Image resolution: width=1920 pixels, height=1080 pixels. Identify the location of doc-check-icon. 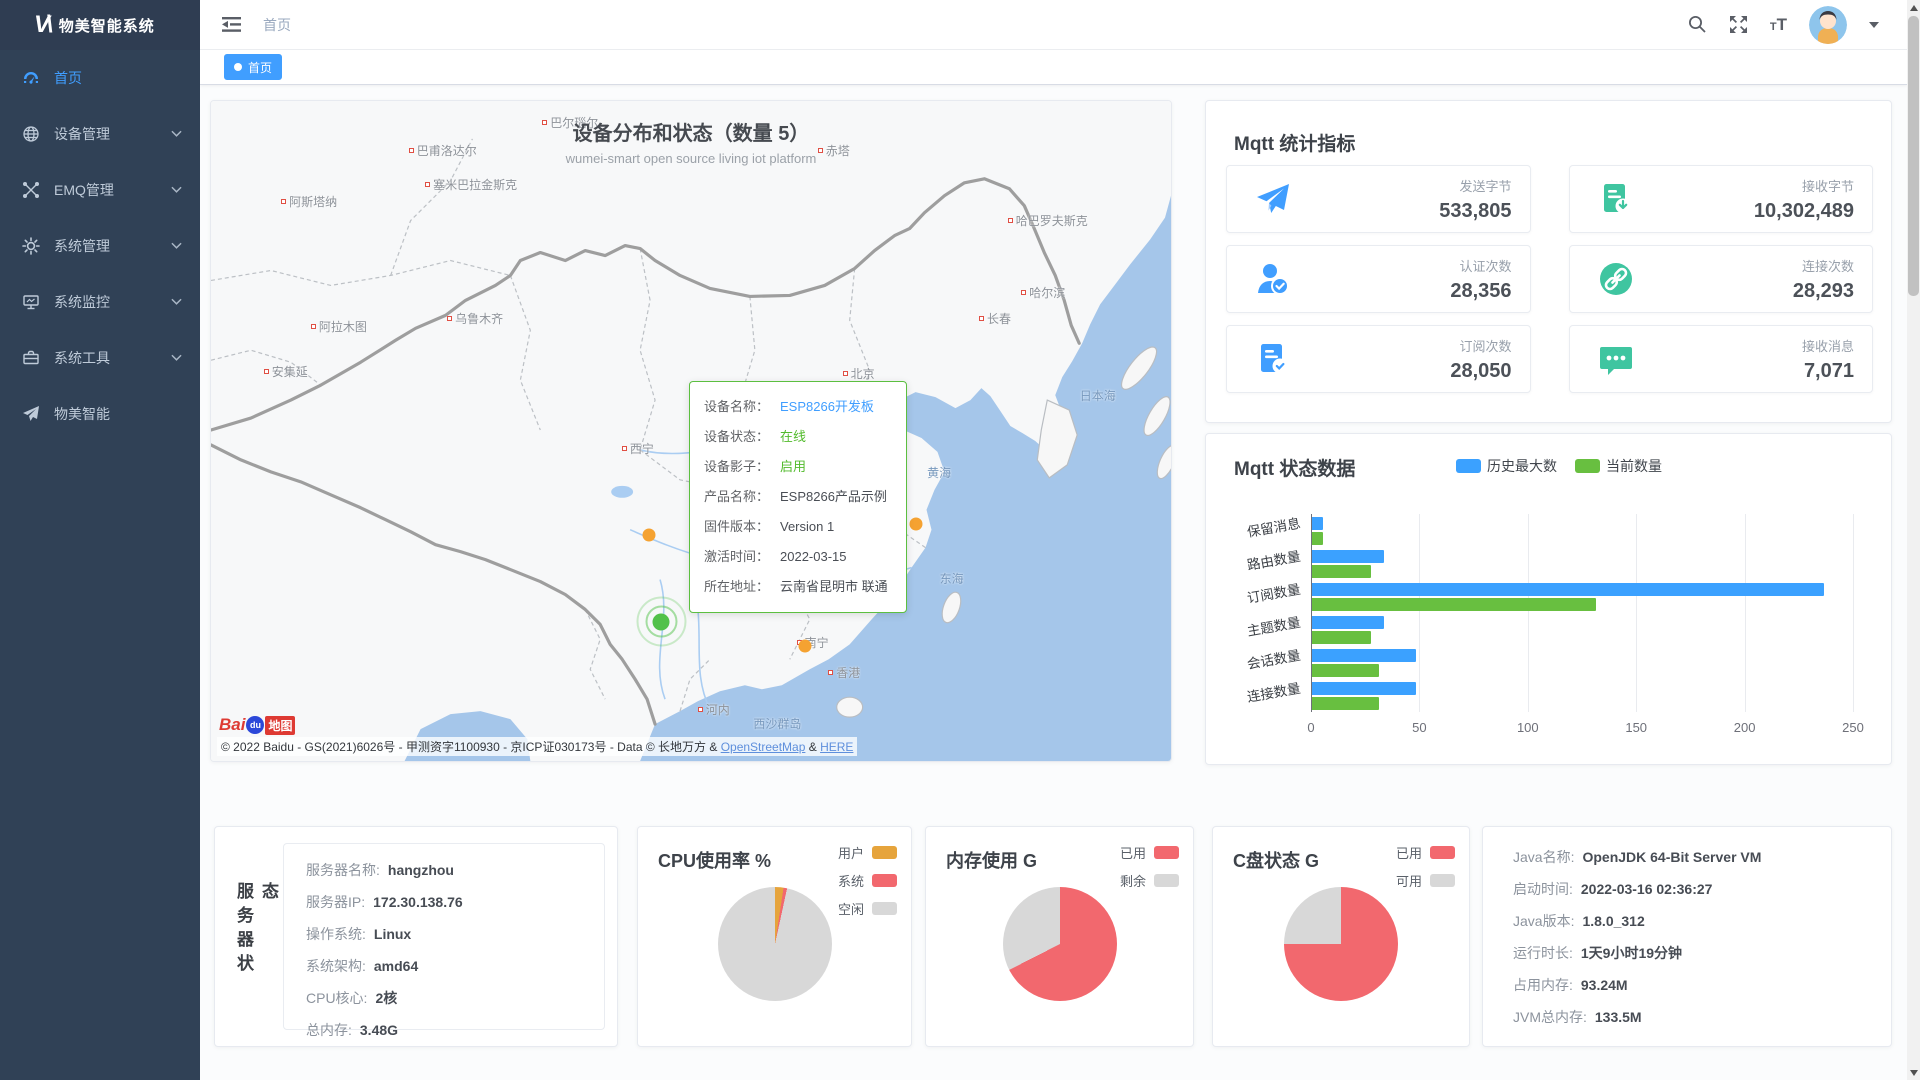
(1273, 359).